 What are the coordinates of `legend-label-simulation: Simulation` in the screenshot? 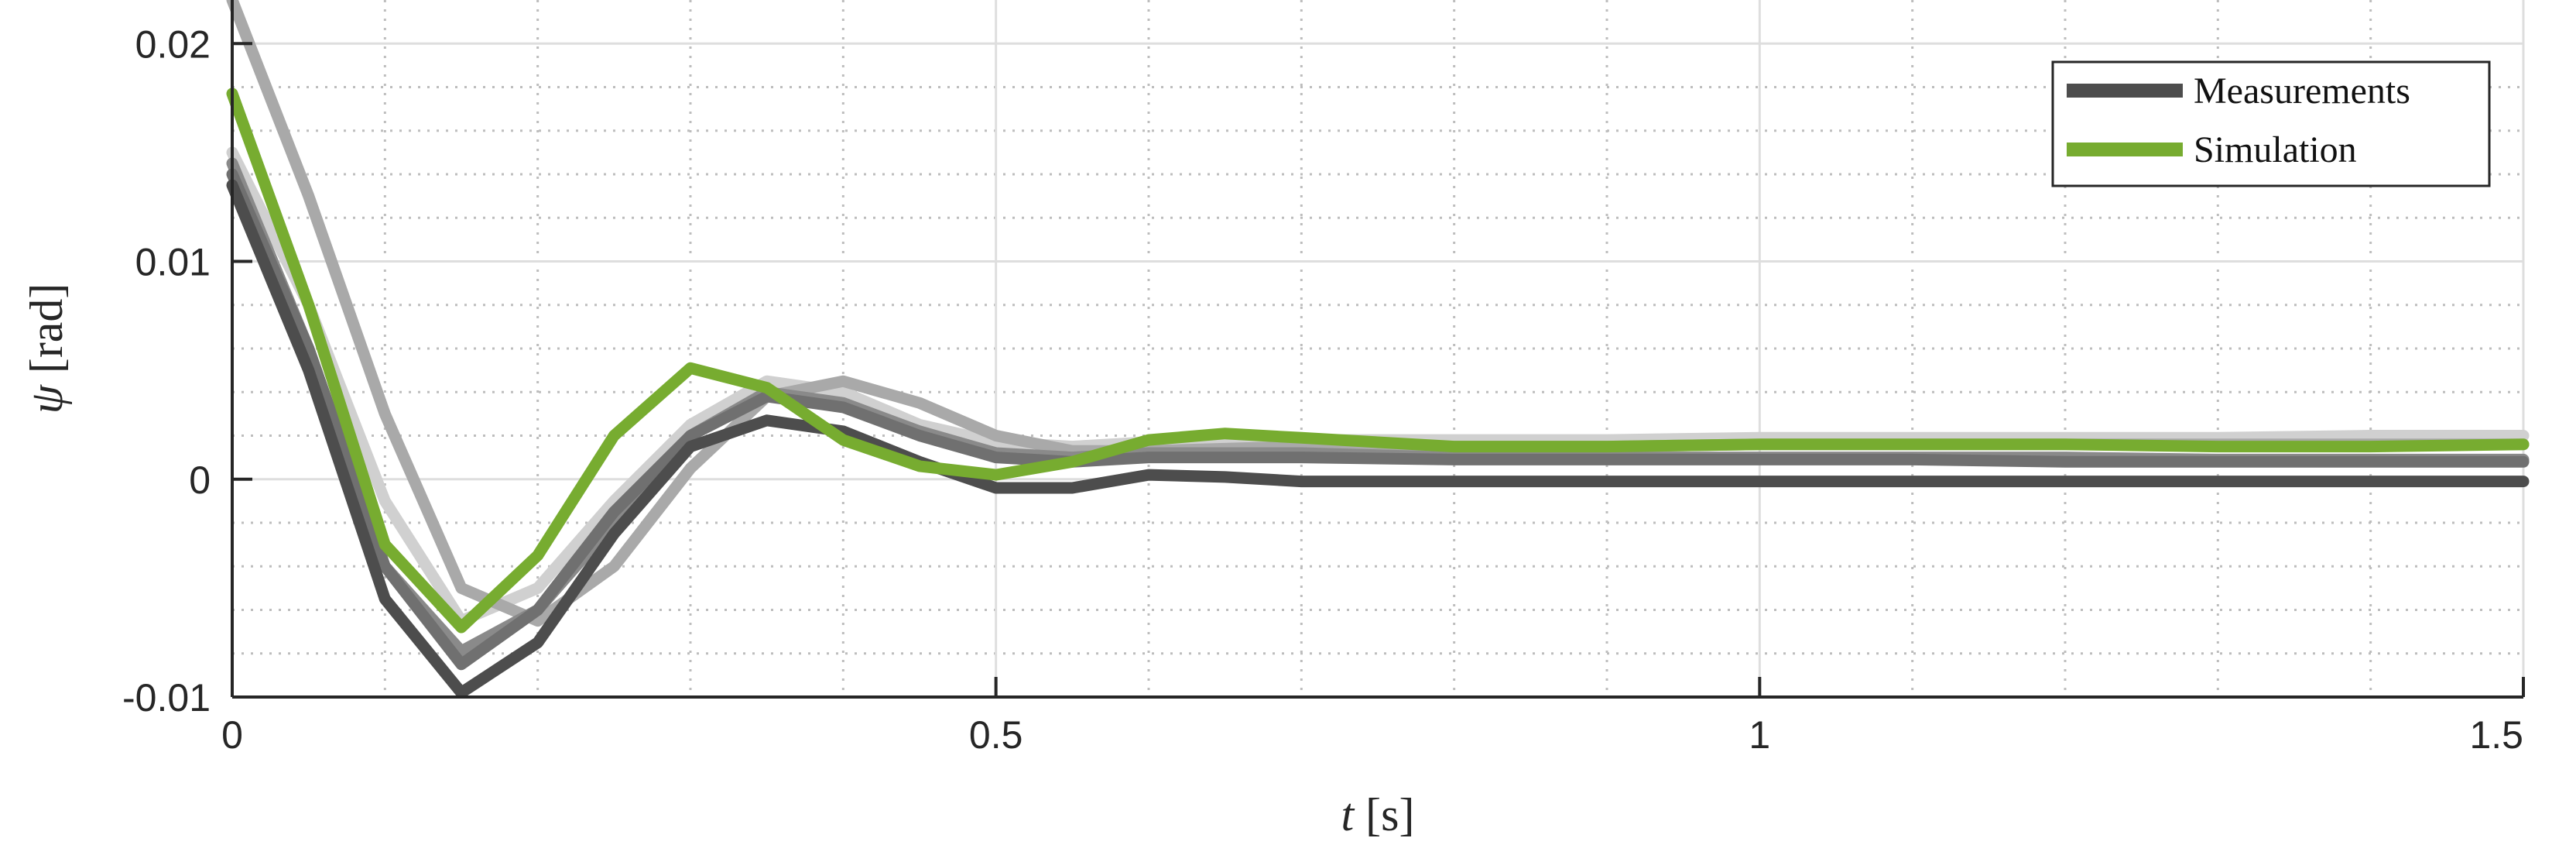 It's located at (2275, 149).